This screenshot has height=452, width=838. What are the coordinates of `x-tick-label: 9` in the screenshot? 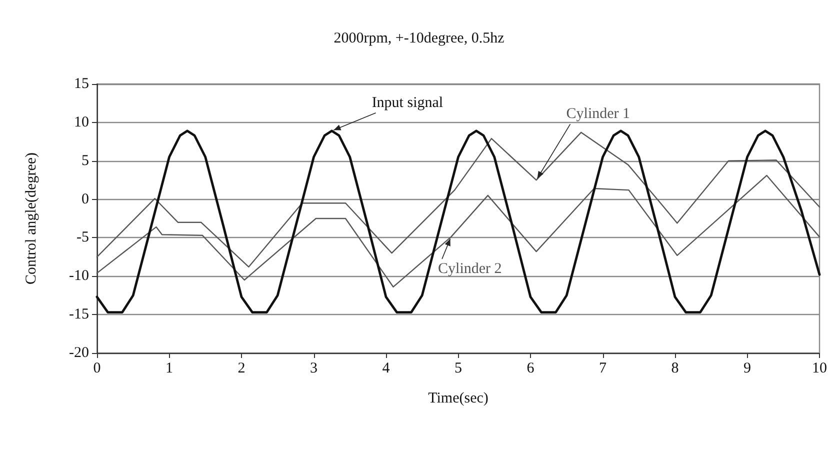 It's located at (747, 368).